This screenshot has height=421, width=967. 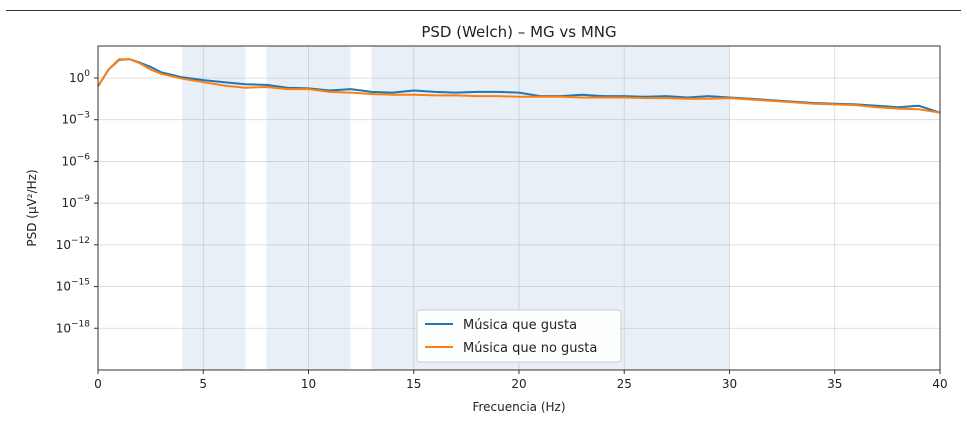 I want to click on y-tick-label-2: 10⁻⁶, so click(x=75, y=160).